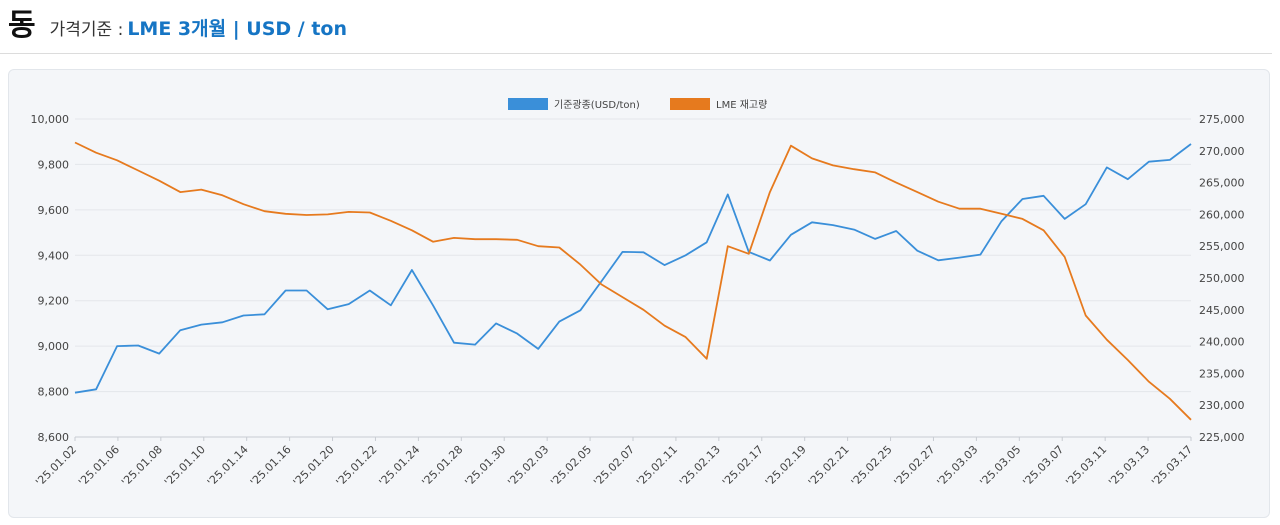 This screenshot has width=1280, height=525. What do you see at coordinates (1222, 310) in the screenshot?
I see `y-right-tick-label: 245,000` at bounding box center [1222, 310].